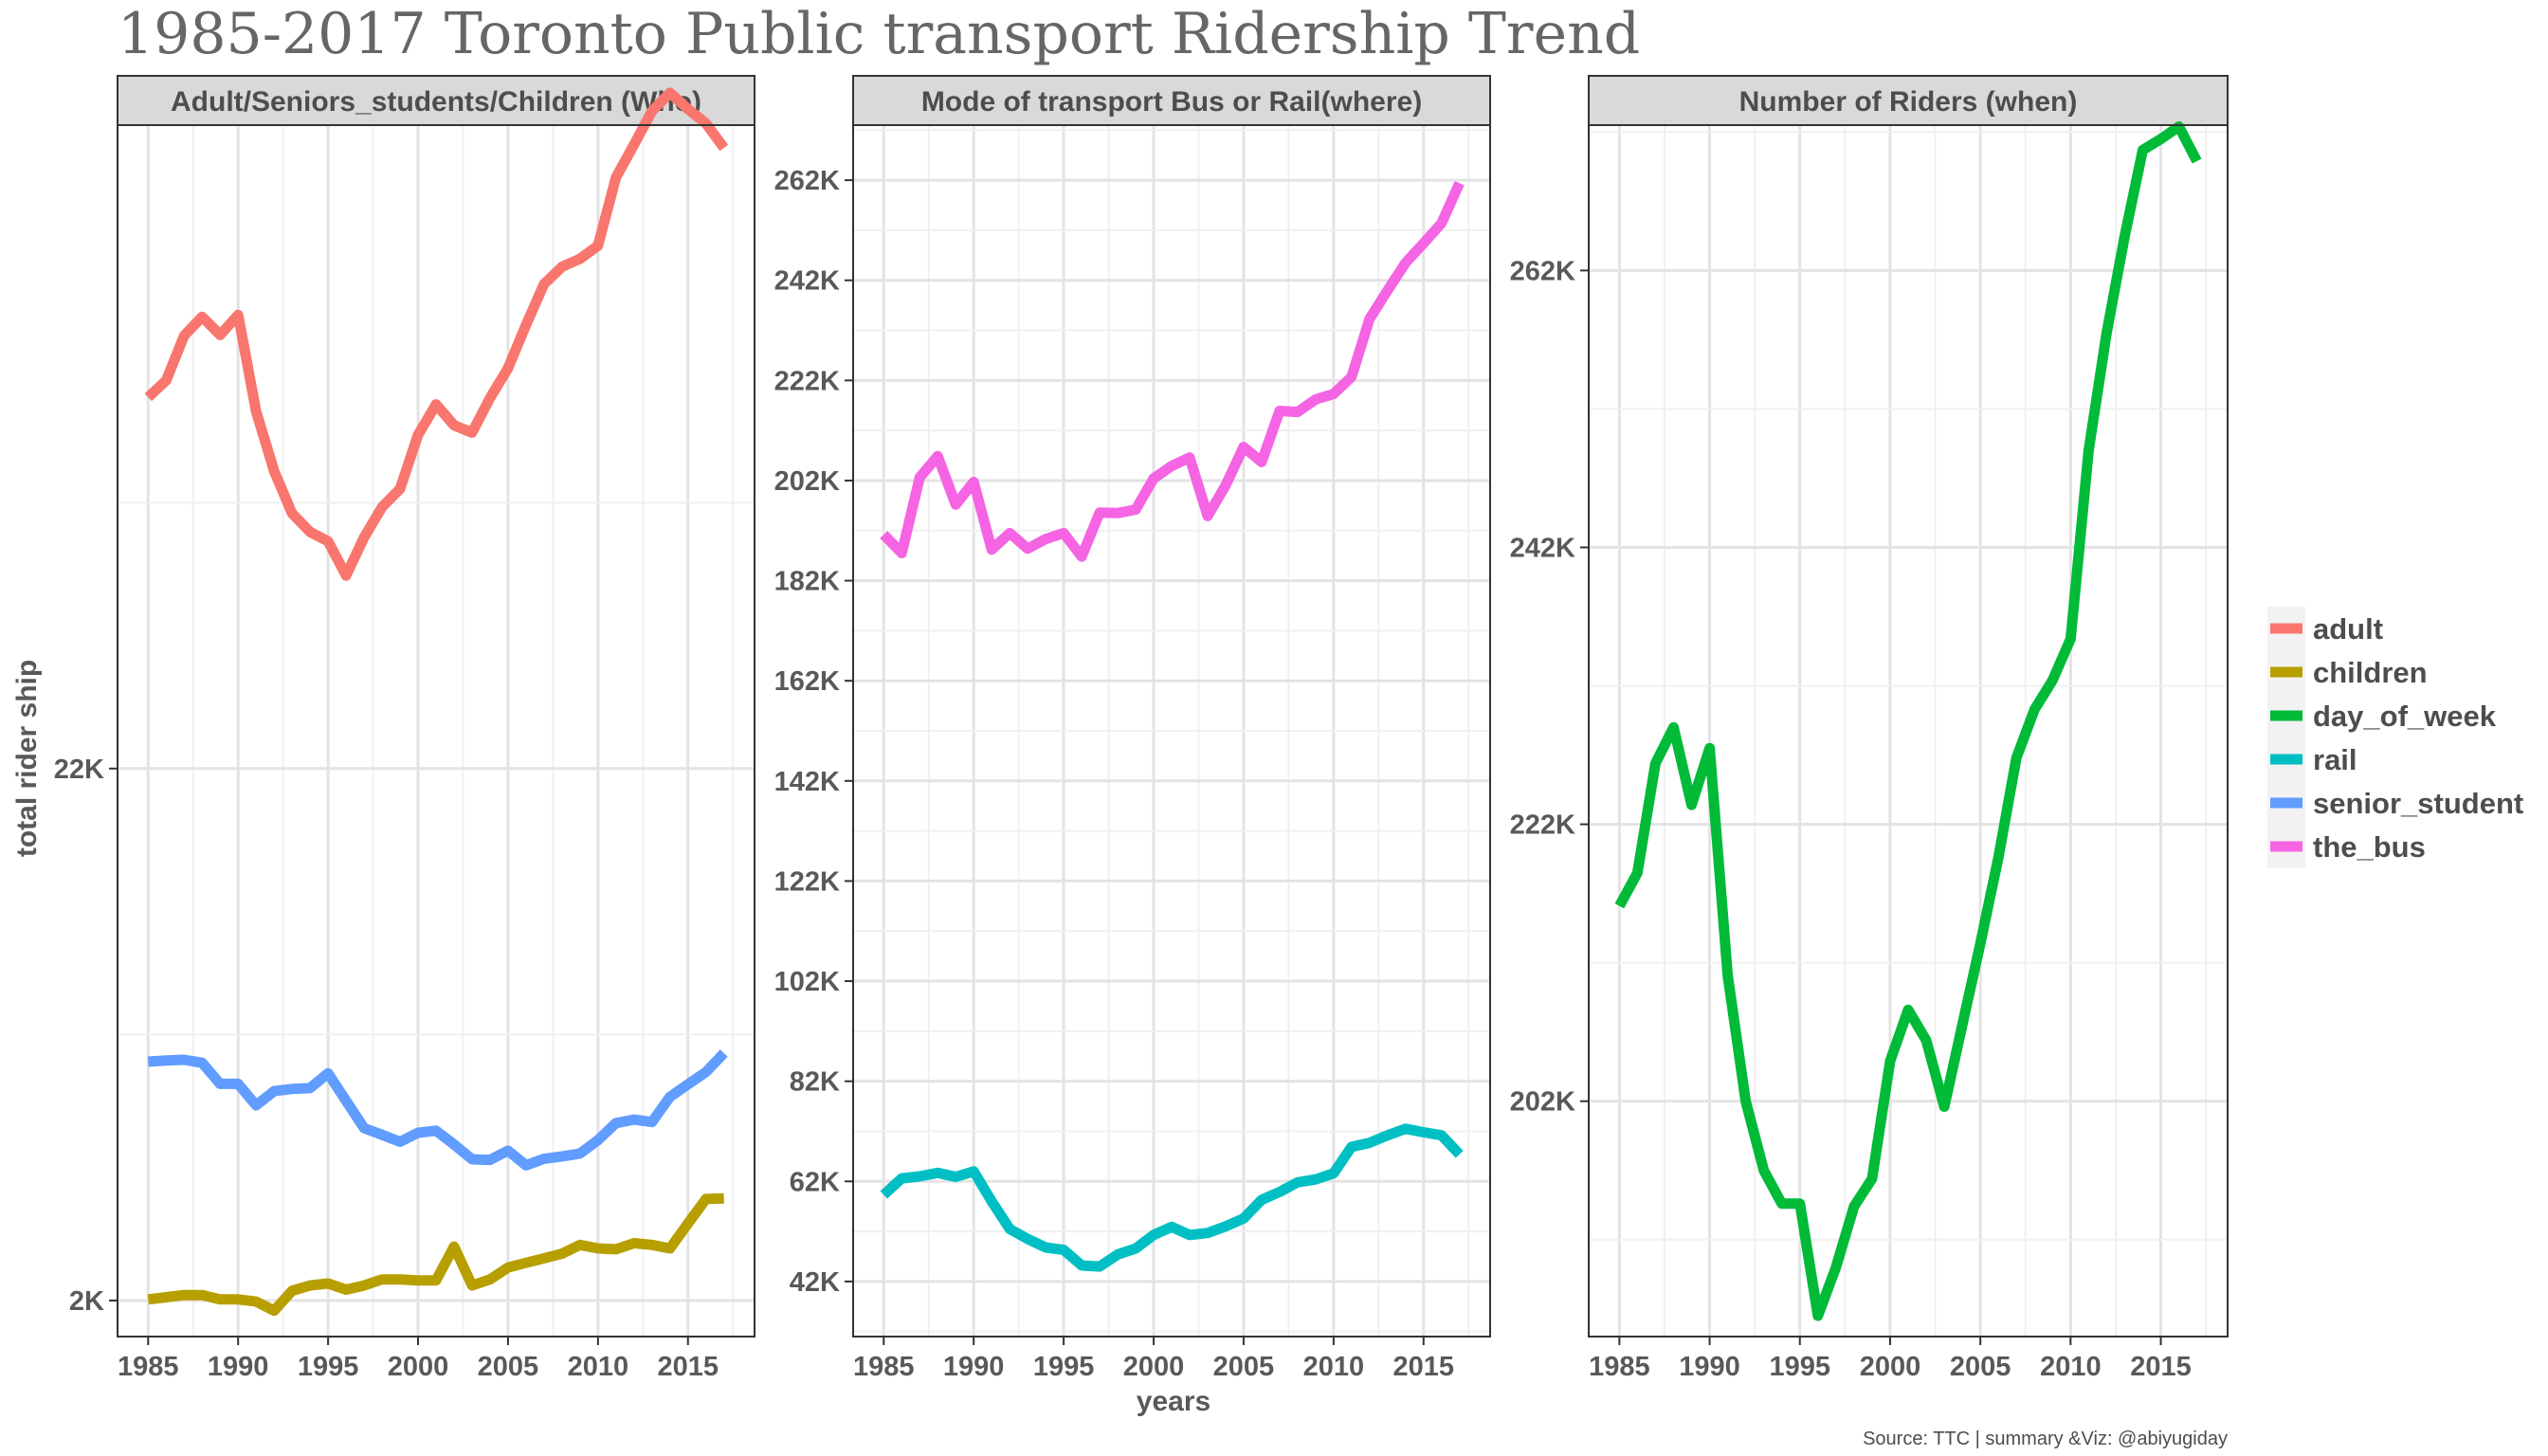 The image size is (2548, 1456). I want to click on y-tick-label: 162K, so click(807, 681).